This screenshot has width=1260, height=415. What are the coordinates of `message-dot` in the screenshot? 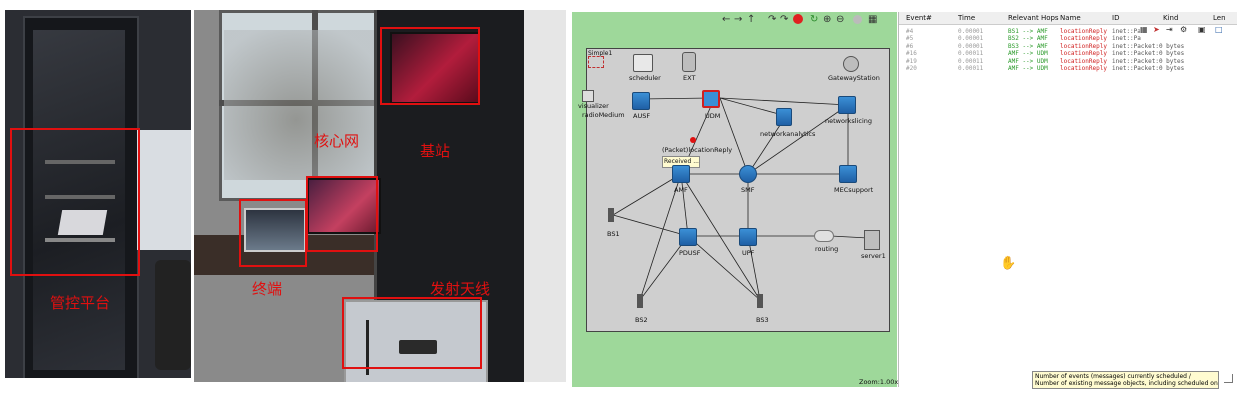 It's located at (693, 140).